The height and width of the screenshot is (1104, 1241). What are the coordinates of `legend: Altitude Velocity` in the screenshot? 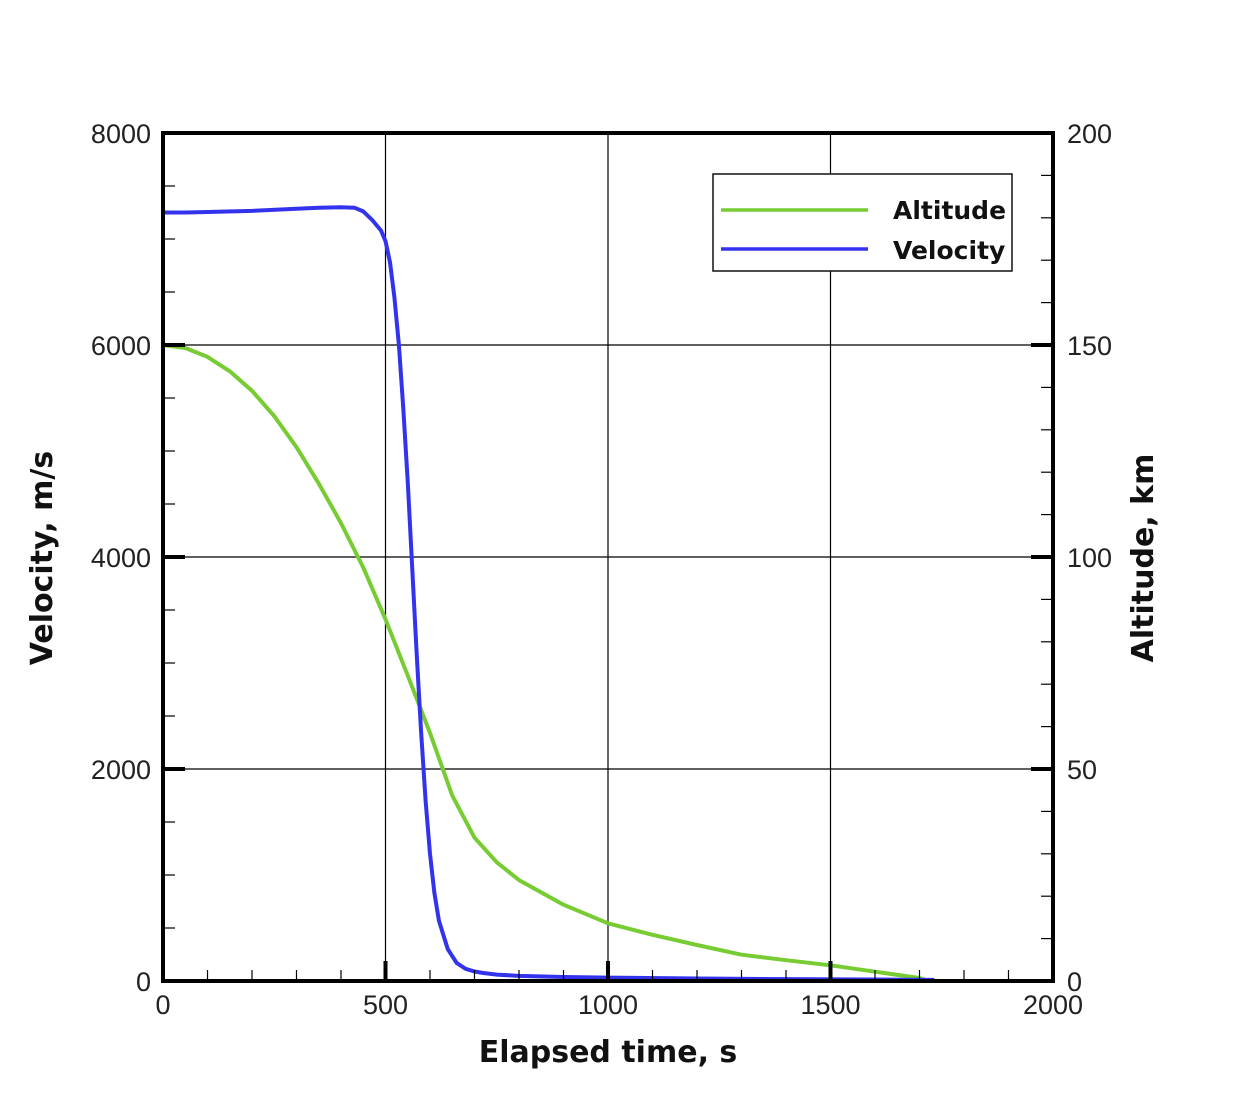 It's located at (862, 222).